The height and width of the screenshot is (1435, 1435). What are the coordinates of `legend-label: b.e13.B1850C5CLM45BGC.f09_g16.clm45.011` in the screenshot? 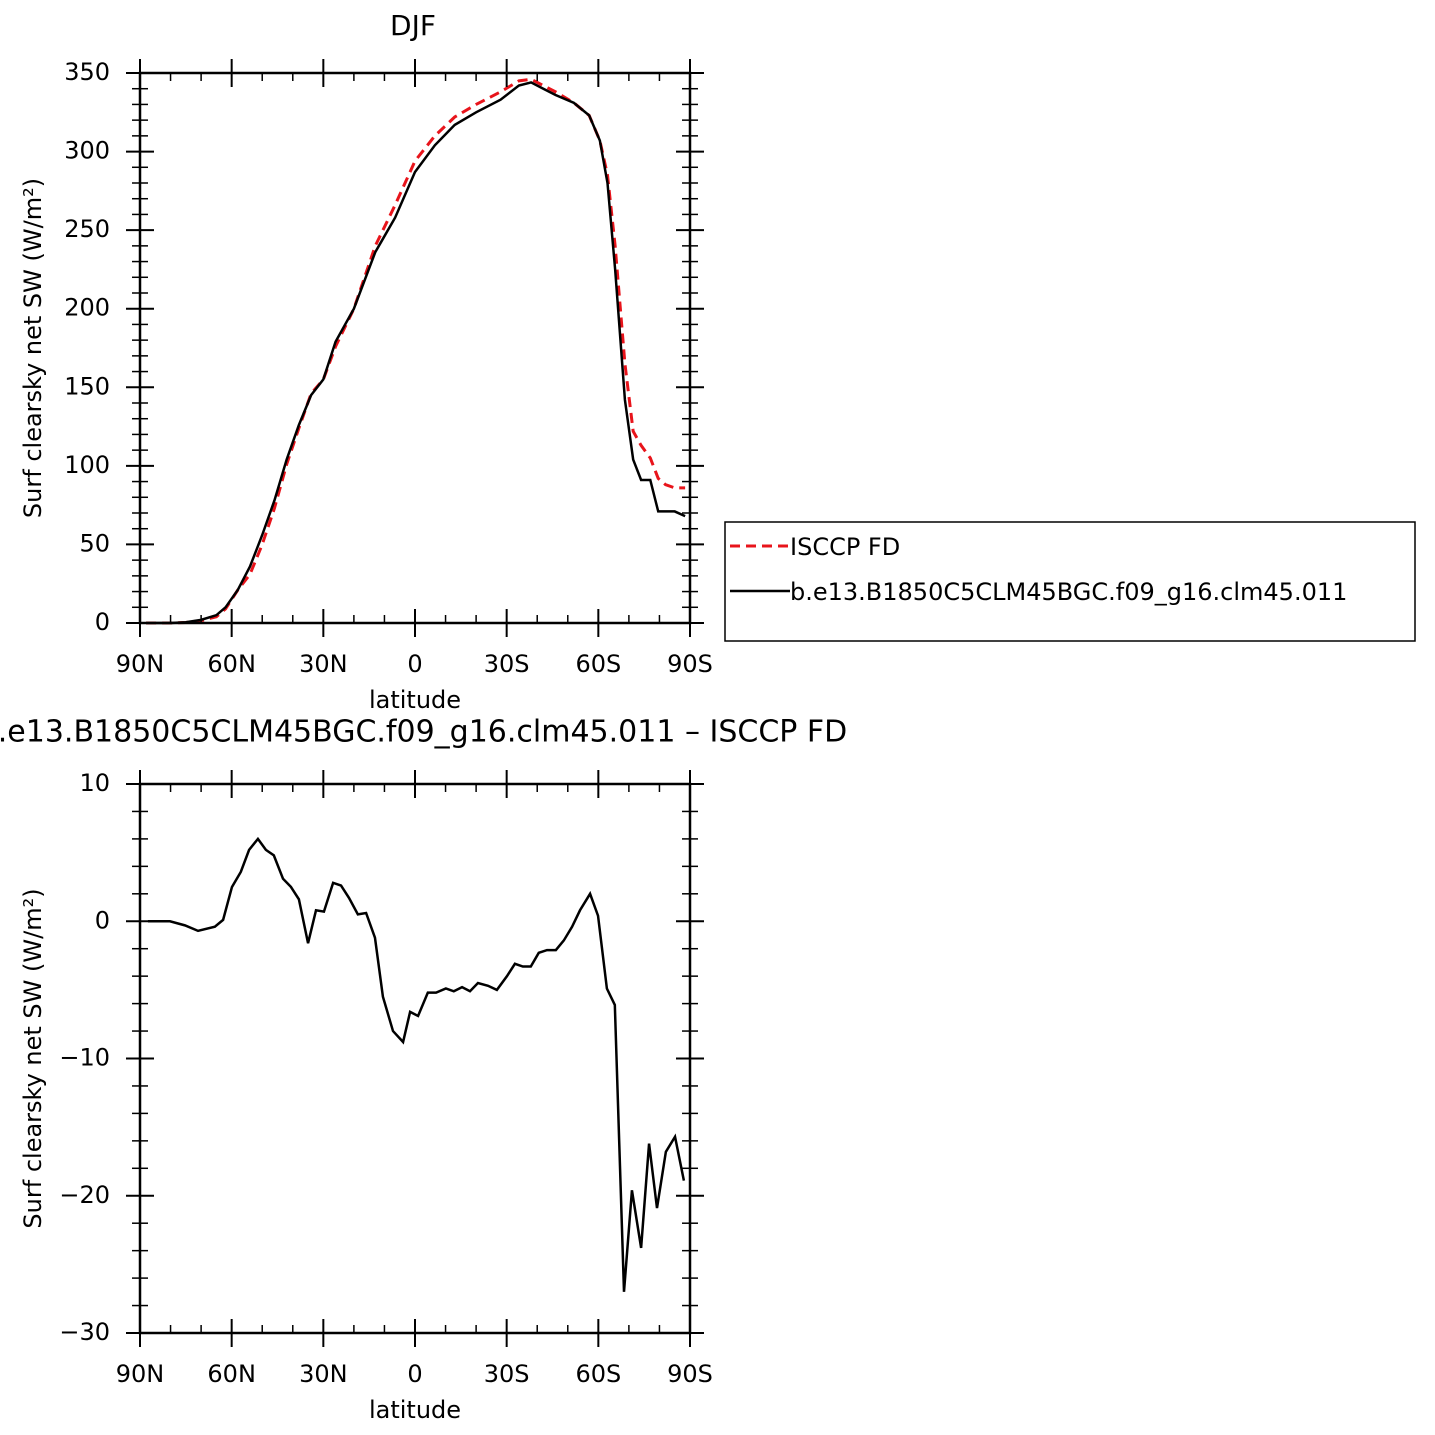 It's located at (1068, 592).